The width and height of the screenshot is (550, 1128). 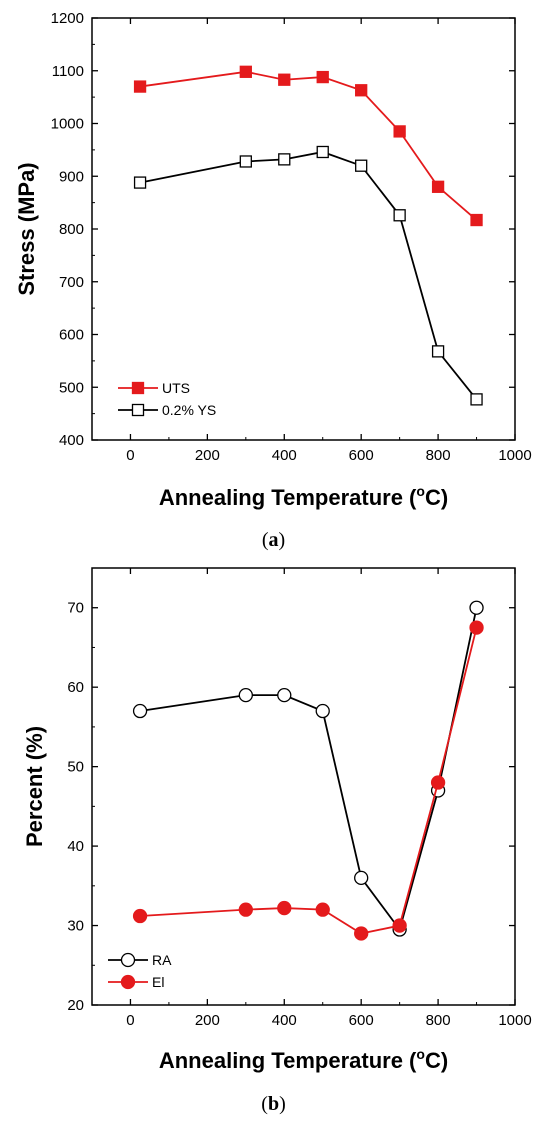 I want to click on series-0-2-ys, so click(x=308, y=275).